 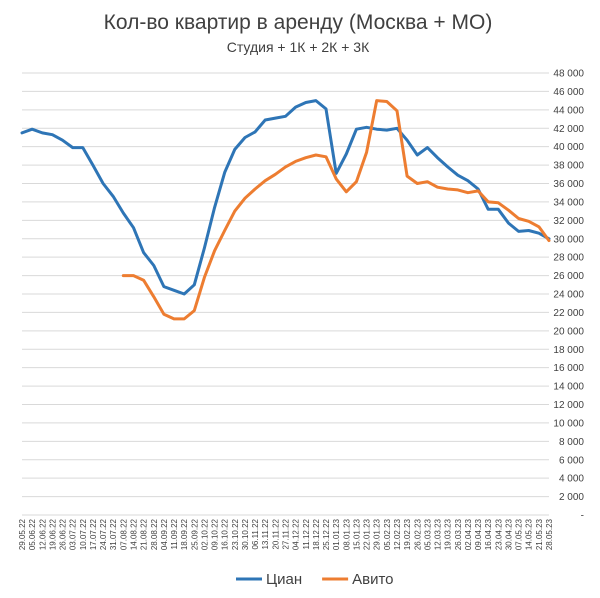 What do you see at coordinates (372, 579) in the screenshot?
I see `legend-label: Авито` at bounding box center [372, 579].